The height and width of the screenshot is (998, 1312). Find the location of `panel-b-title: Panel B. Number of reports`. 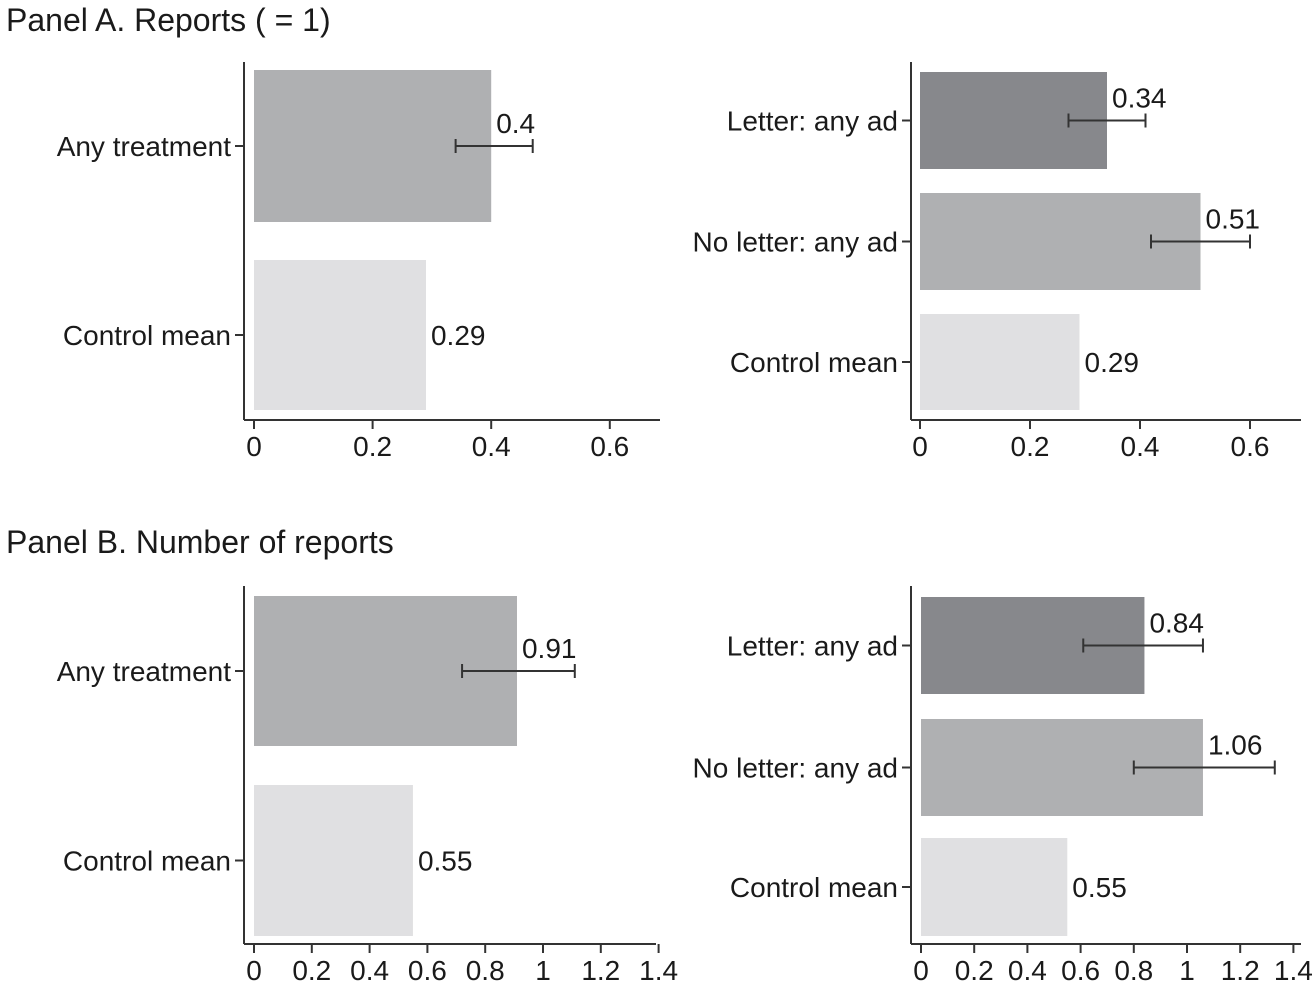

panel-b-title: Panel B. Number of reports is located at coordinates (200, 542).